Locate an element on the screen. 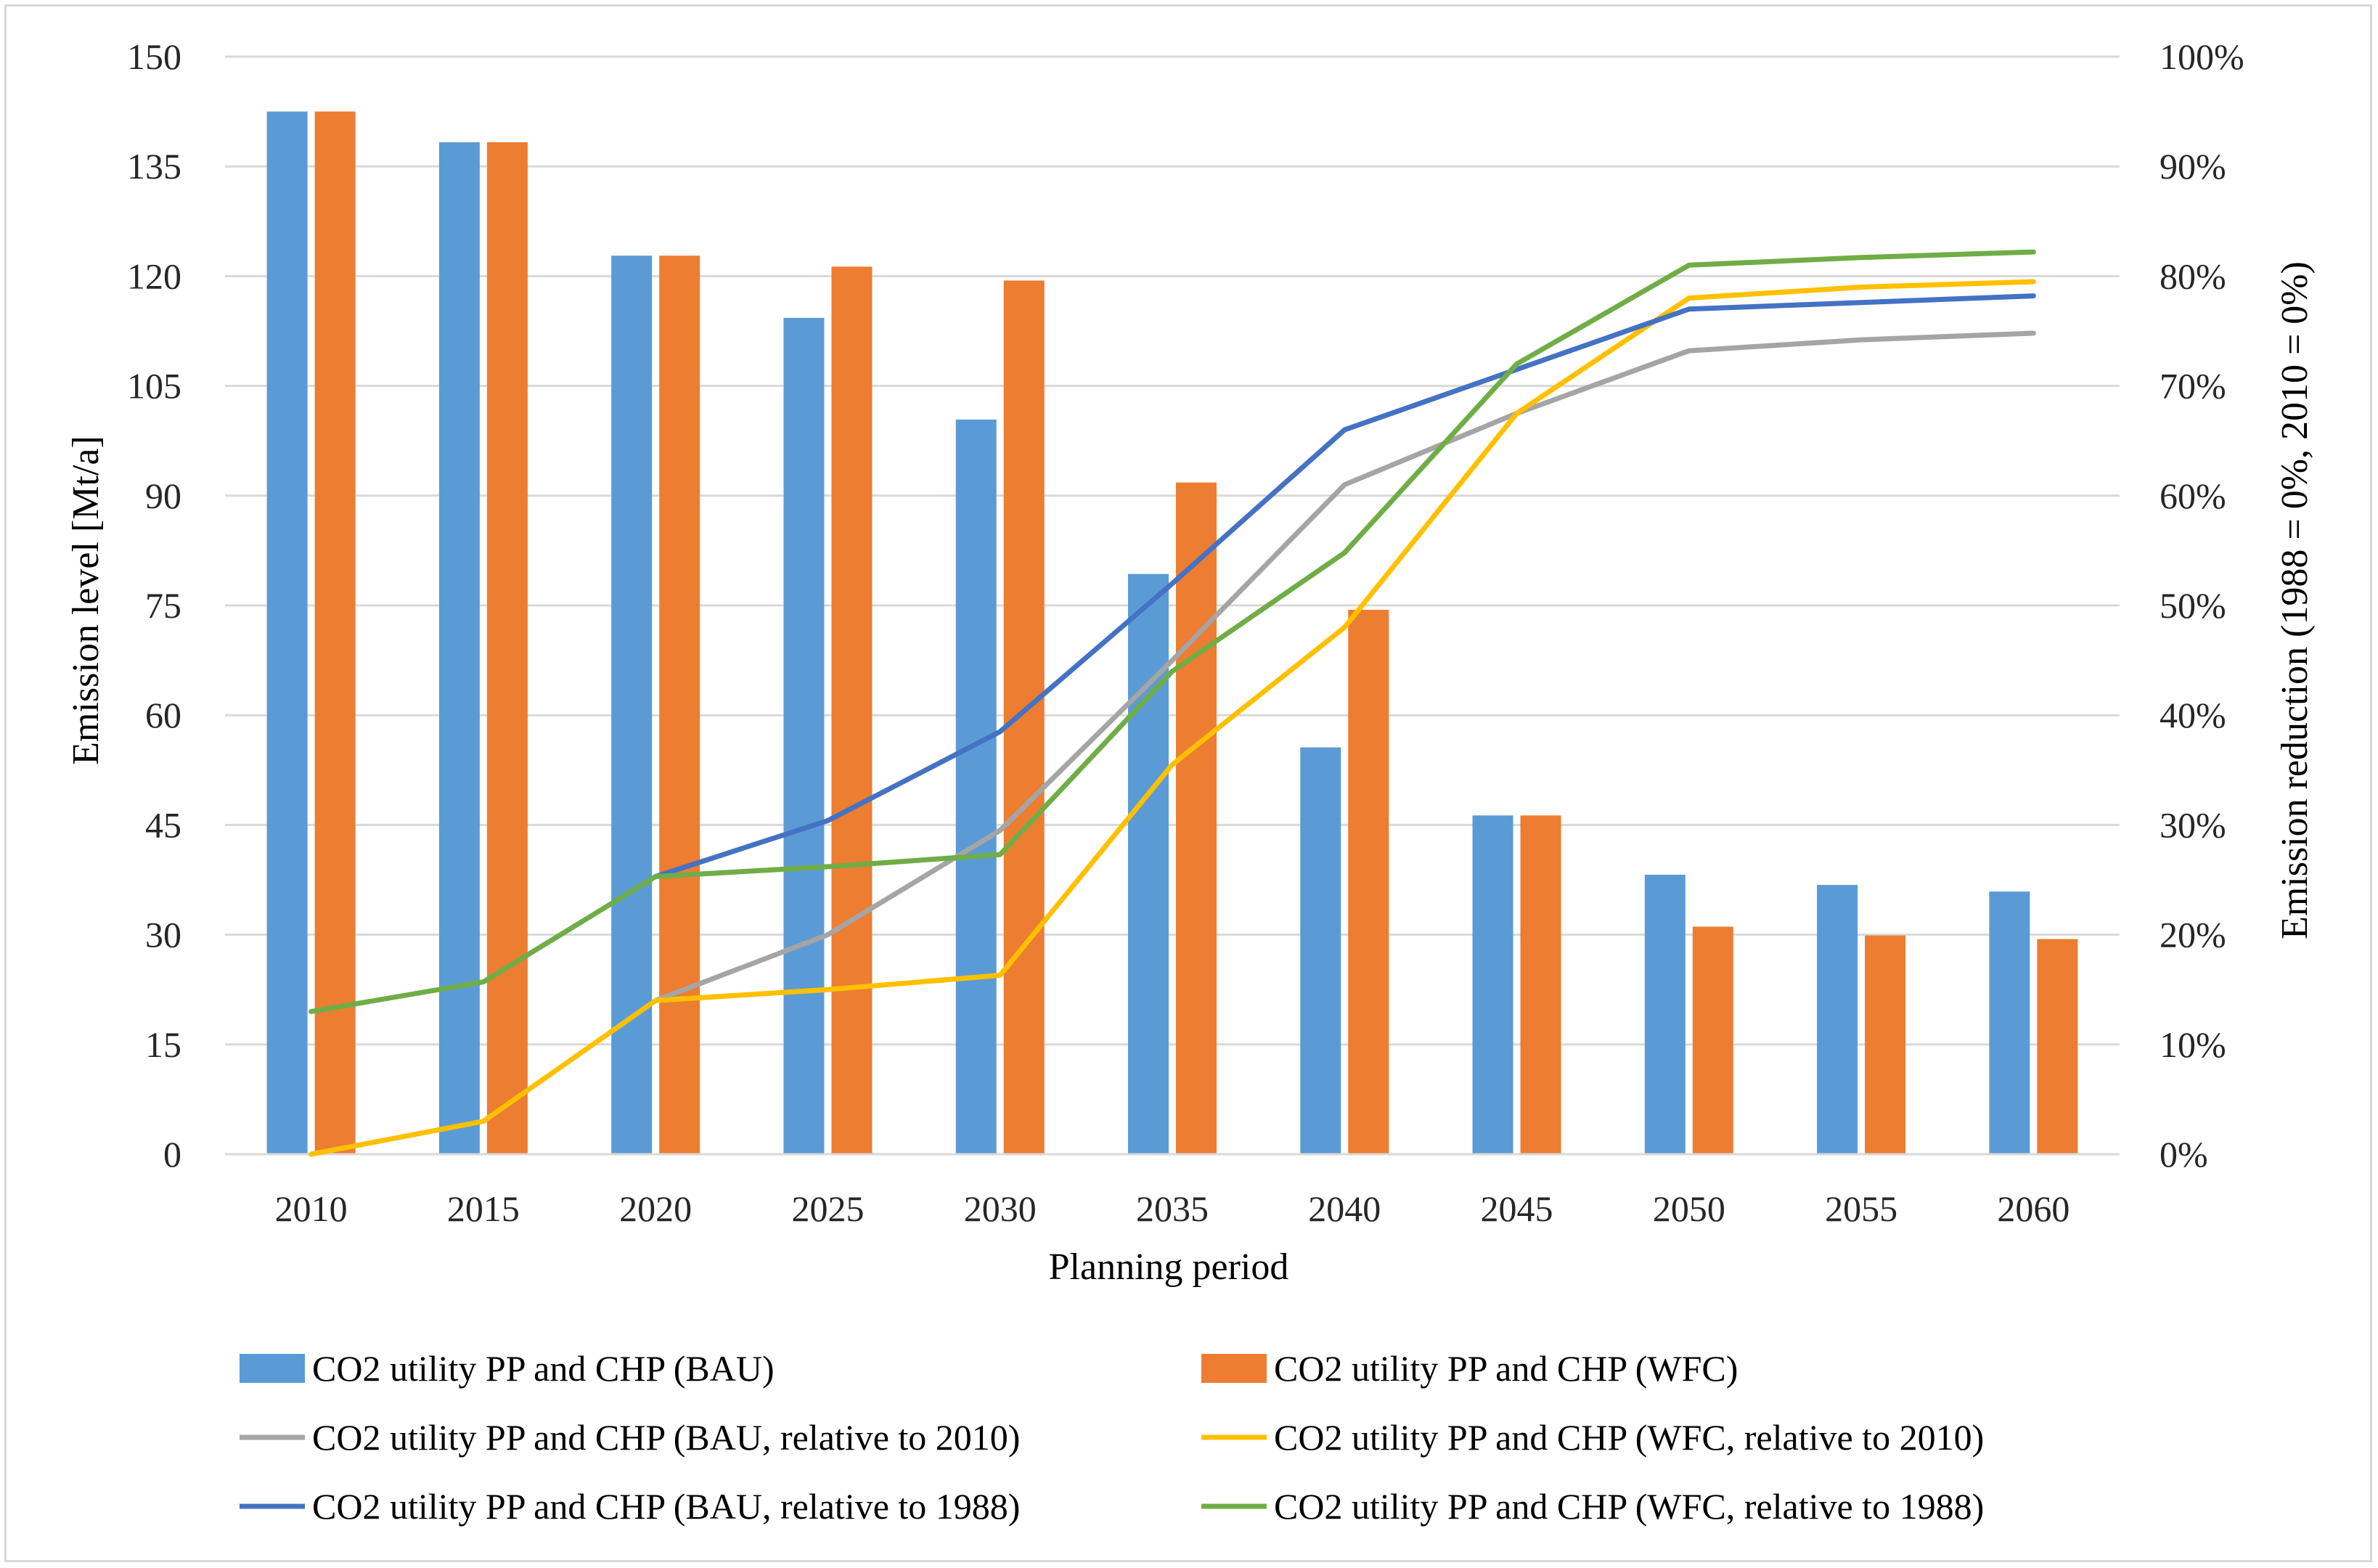  y2-tick-label: 30% is located at coordinates (2193, 824).